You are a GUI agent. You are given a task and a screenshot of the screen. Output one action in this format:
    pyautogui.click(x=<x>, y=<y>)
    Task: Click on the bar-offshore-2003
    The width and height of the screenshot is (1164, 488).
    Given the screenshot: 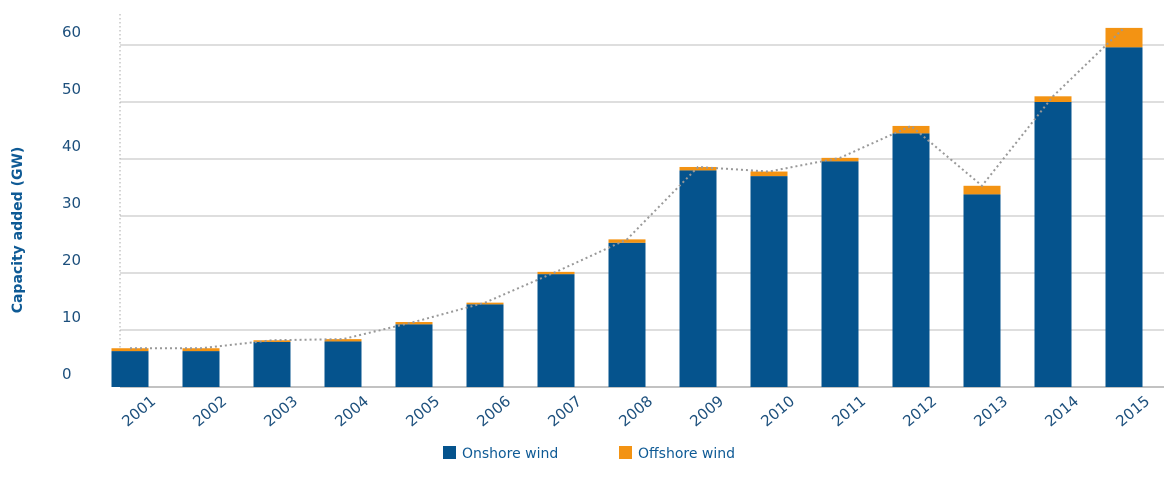 What is the action you would take?
    pyautogui.click(x=272, y=341)
    